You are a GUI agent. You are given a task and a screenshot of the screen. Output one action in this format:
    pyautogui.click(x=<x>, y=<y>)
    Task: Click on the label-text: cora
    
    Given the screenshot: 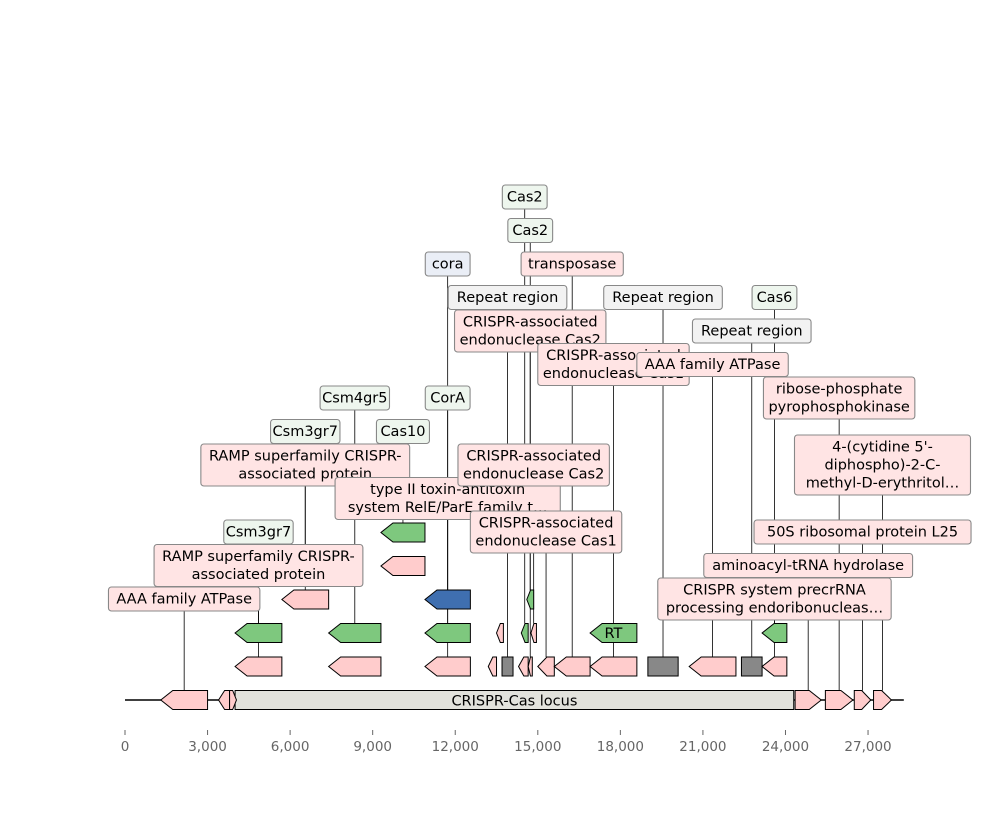 What is the action you would take?
    pyautogui.click(x=448, y=265)
    